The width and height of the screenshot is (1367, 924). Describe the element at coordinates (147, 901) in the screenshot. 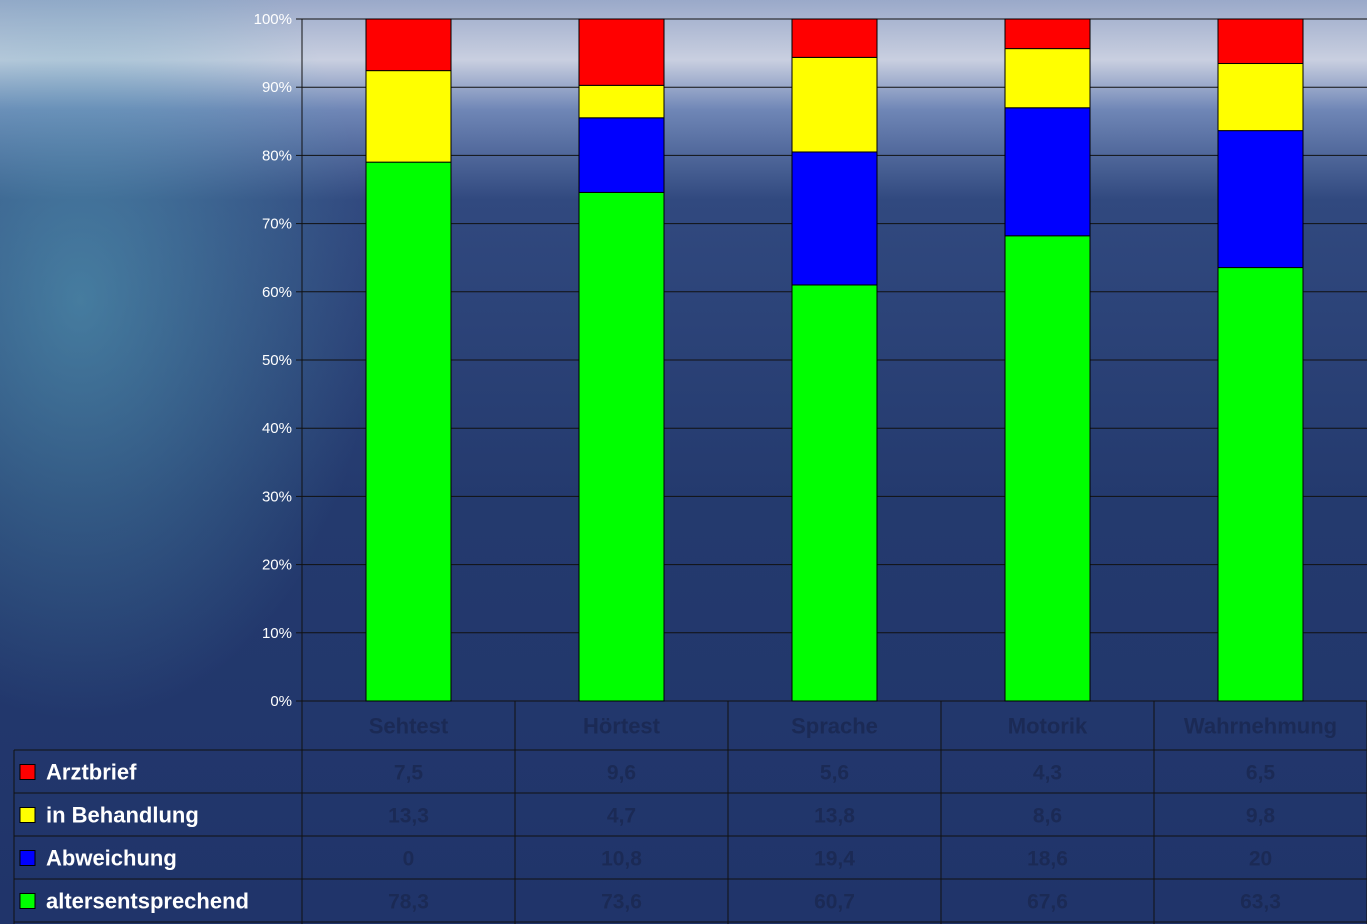

I see `series-label: altersentsprechend` at that location.